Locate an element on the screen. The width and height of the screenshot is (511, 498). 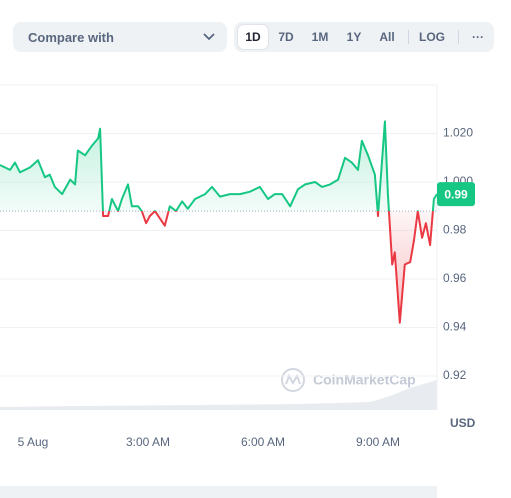
y-tick-label: 0.98 is located at coordinates (455, 230).